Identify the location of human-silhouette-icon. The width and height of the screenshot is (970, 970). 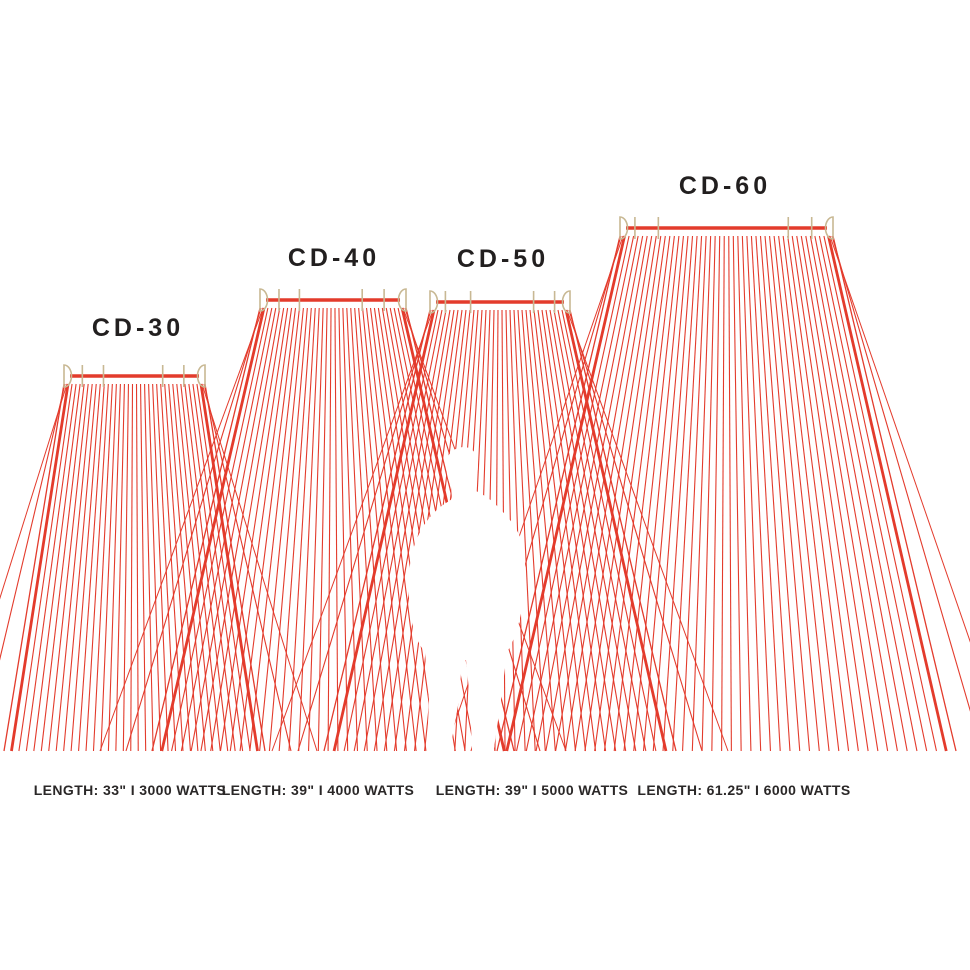
(467, 602).